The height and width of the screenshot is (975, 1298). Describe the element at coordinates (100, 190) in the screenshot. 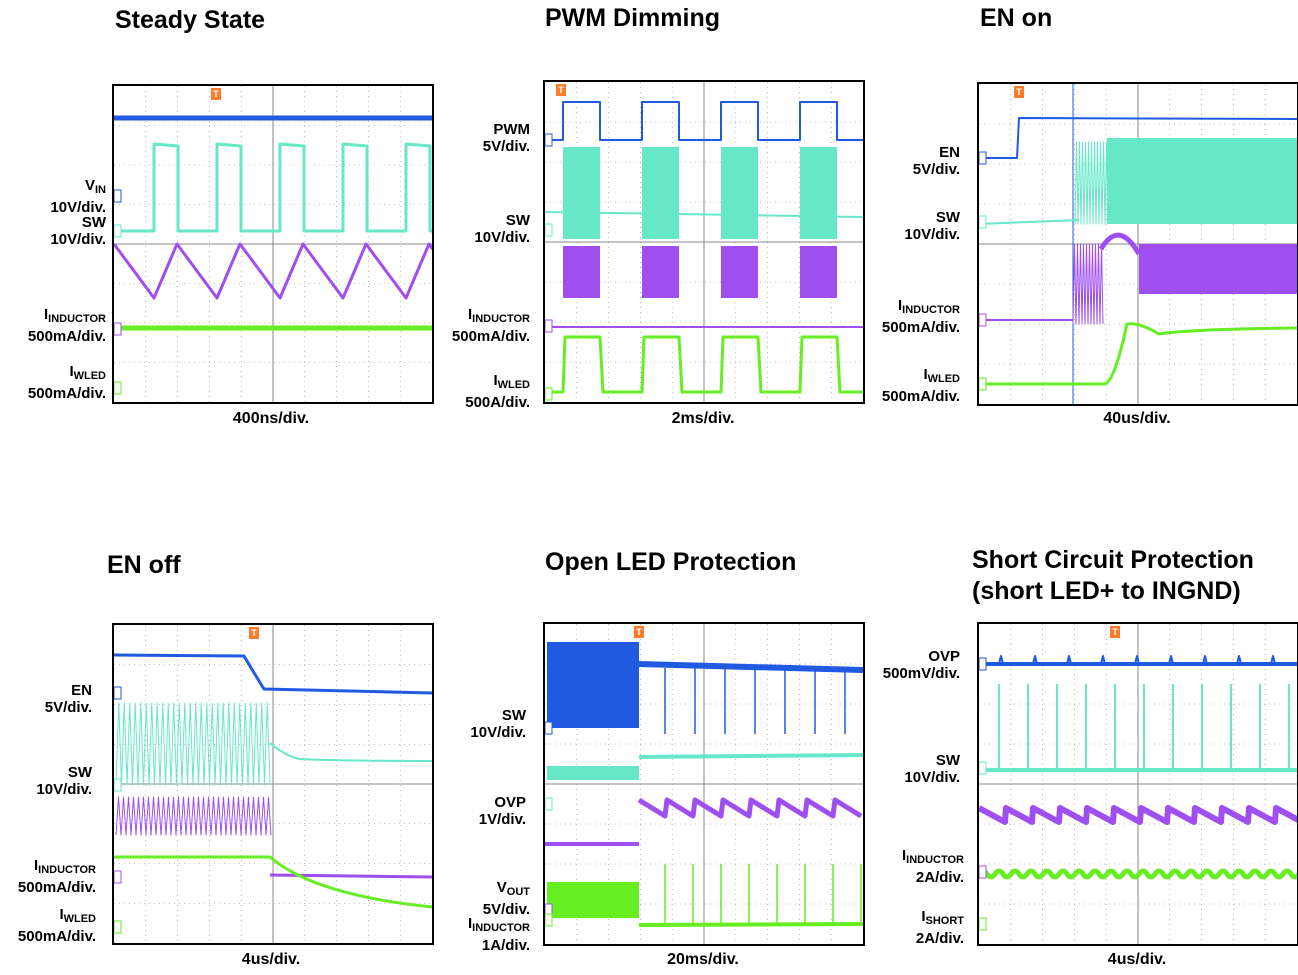

I see `label-sub: IN` at that location.